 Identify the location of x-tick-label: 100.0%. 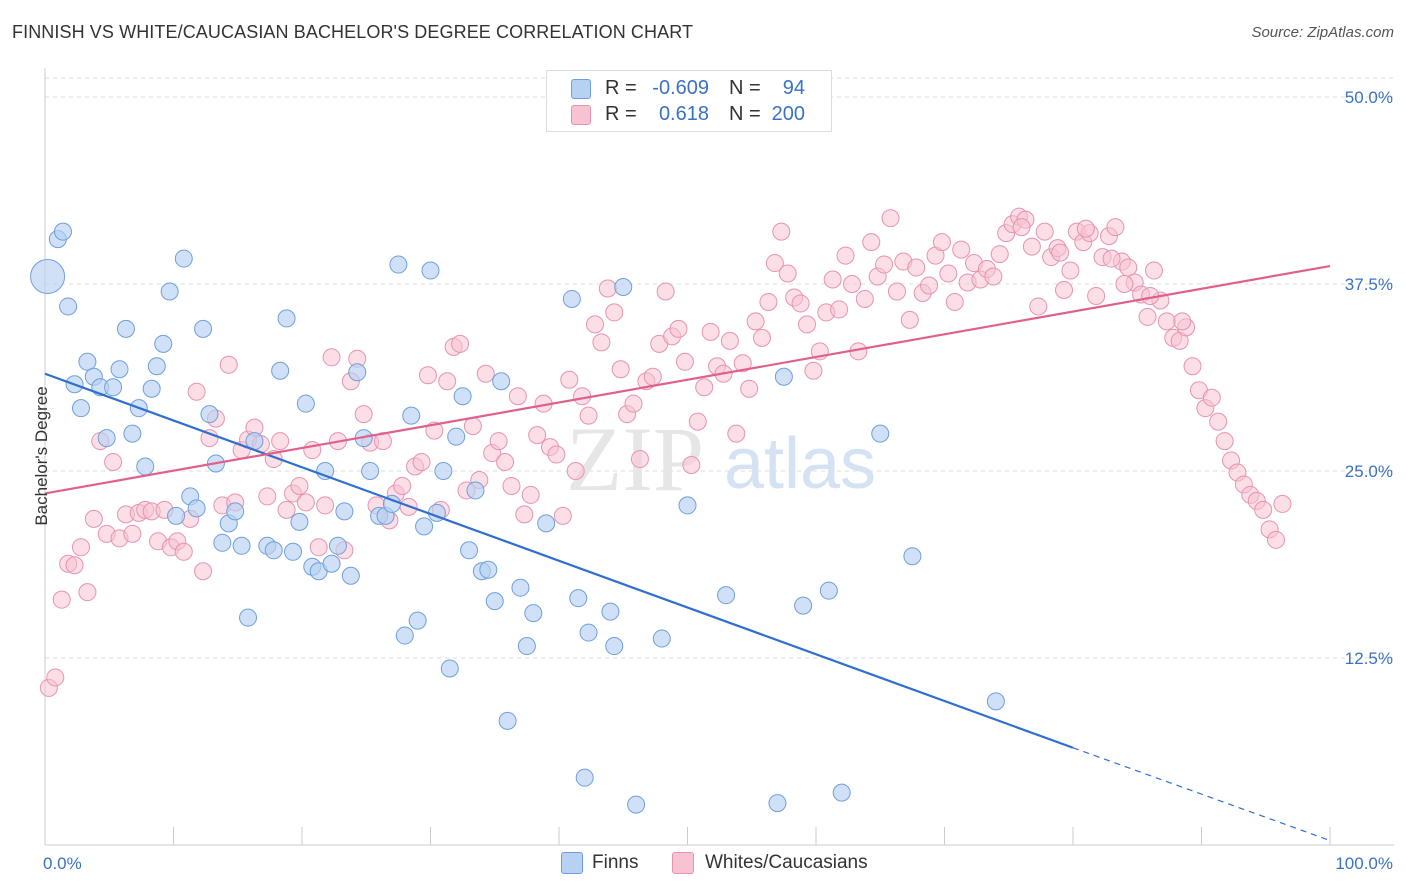
(1364, 863).